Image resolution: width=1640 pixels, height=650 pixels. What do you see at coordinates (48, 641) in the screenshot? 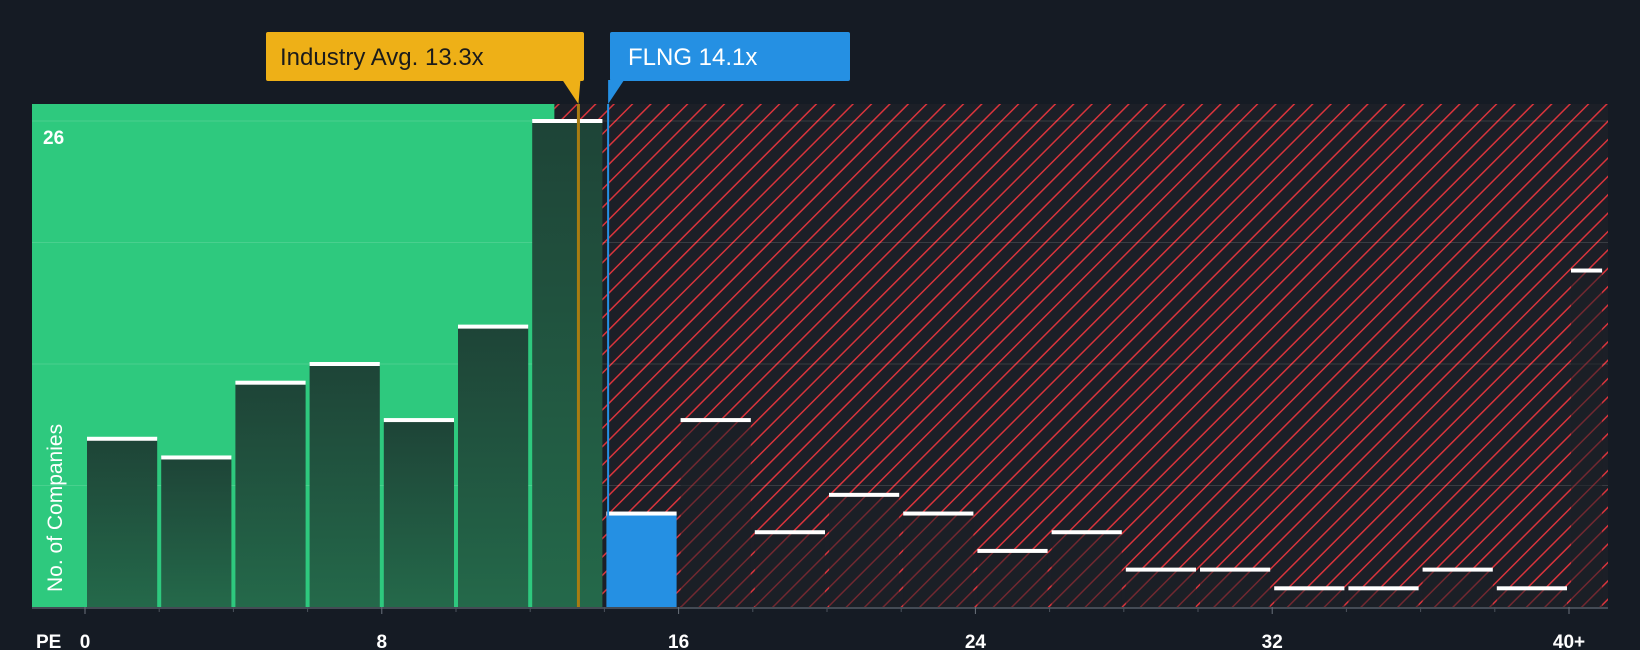
I see `x-axis-label: PE` at bounding box center [48, 641].